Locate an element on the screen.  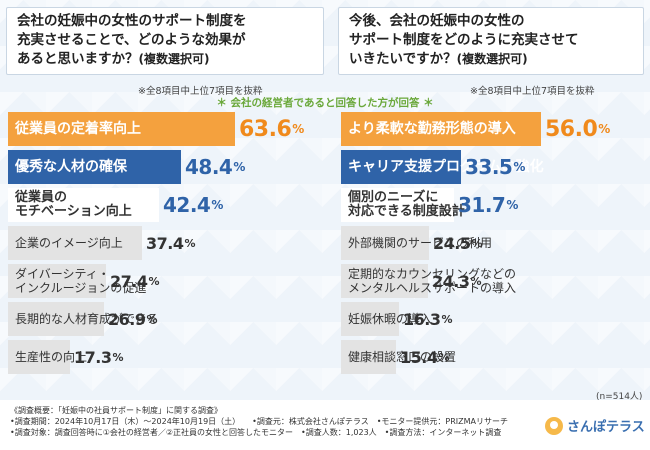
bar-value-unit-left-1: % is located at coordinates (298, 129).